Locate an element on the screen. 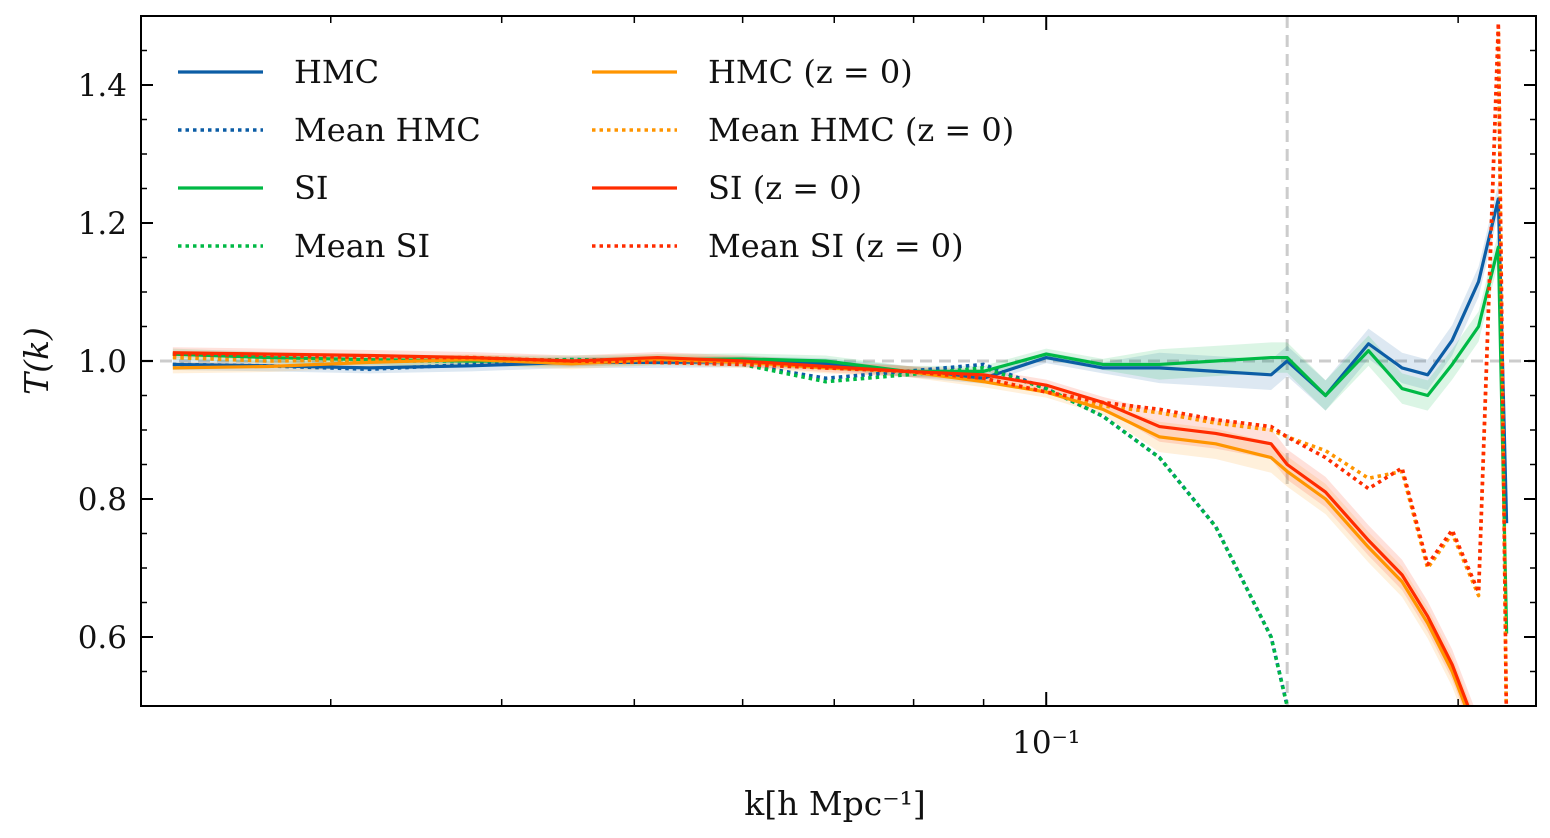 The image size is (1550, 838). legend-label-si-z-0: SI (z = 0) is located at coordinates (785, 188).